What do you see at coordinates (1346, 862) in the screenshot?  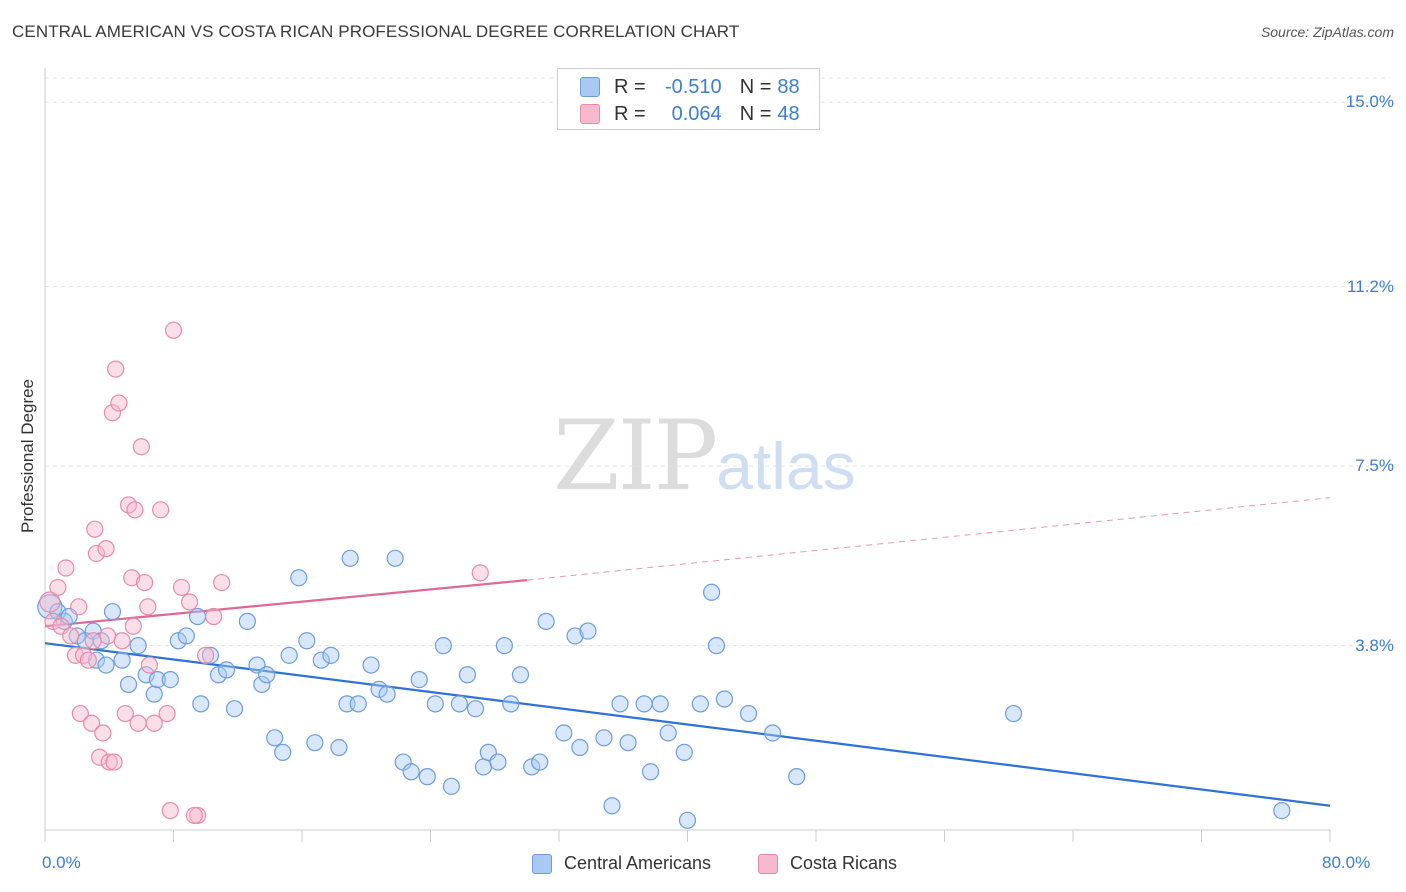 I see `x-tick-label-max: 80.0%` at bounding box center [1346, 862].